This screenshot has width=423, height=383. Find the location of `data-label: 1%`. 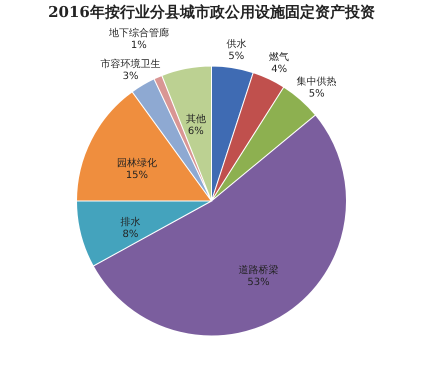

data-label: 1% is located at coordinates (138, 46).